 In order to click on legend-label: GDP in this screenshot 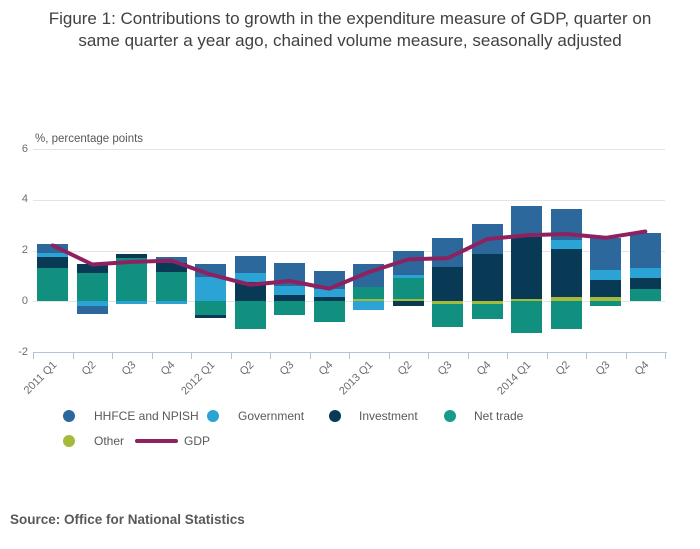, I will do `click(197, 441)`.